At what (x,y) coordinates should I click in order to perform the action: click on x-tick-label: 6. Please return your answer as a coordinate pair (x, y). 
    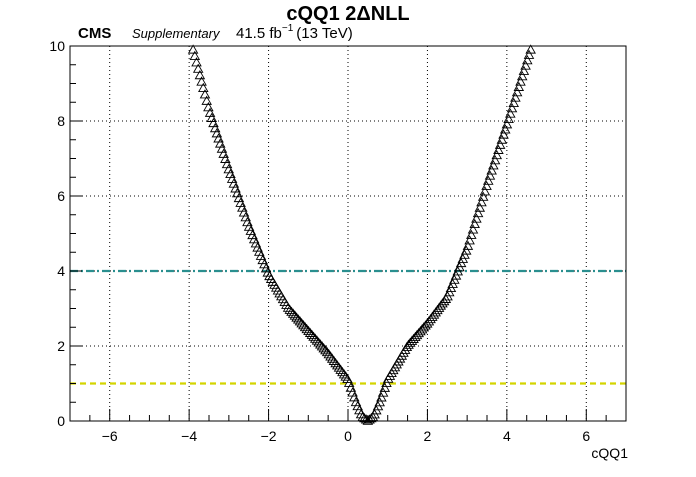
    Looking at the image, I should click on (586, 436).